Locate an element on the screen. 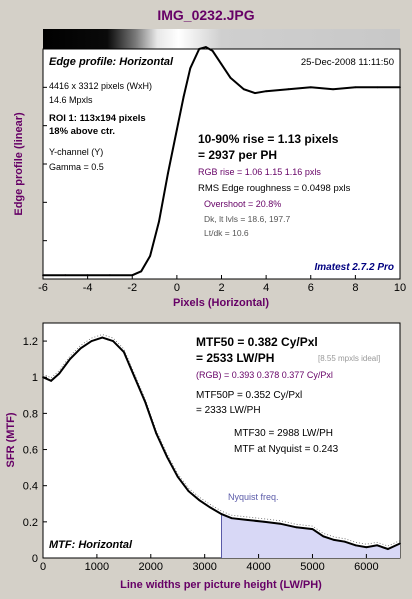  x-tick-label: 4 is located at coordinates (266, 288).